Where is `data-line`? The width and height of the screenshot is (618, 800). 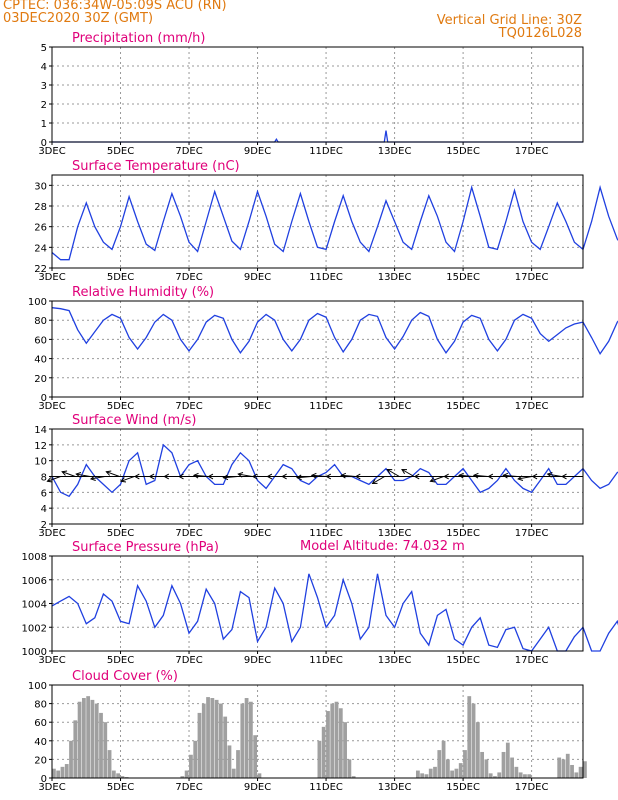 data-line is located at coordinates (334, 612).